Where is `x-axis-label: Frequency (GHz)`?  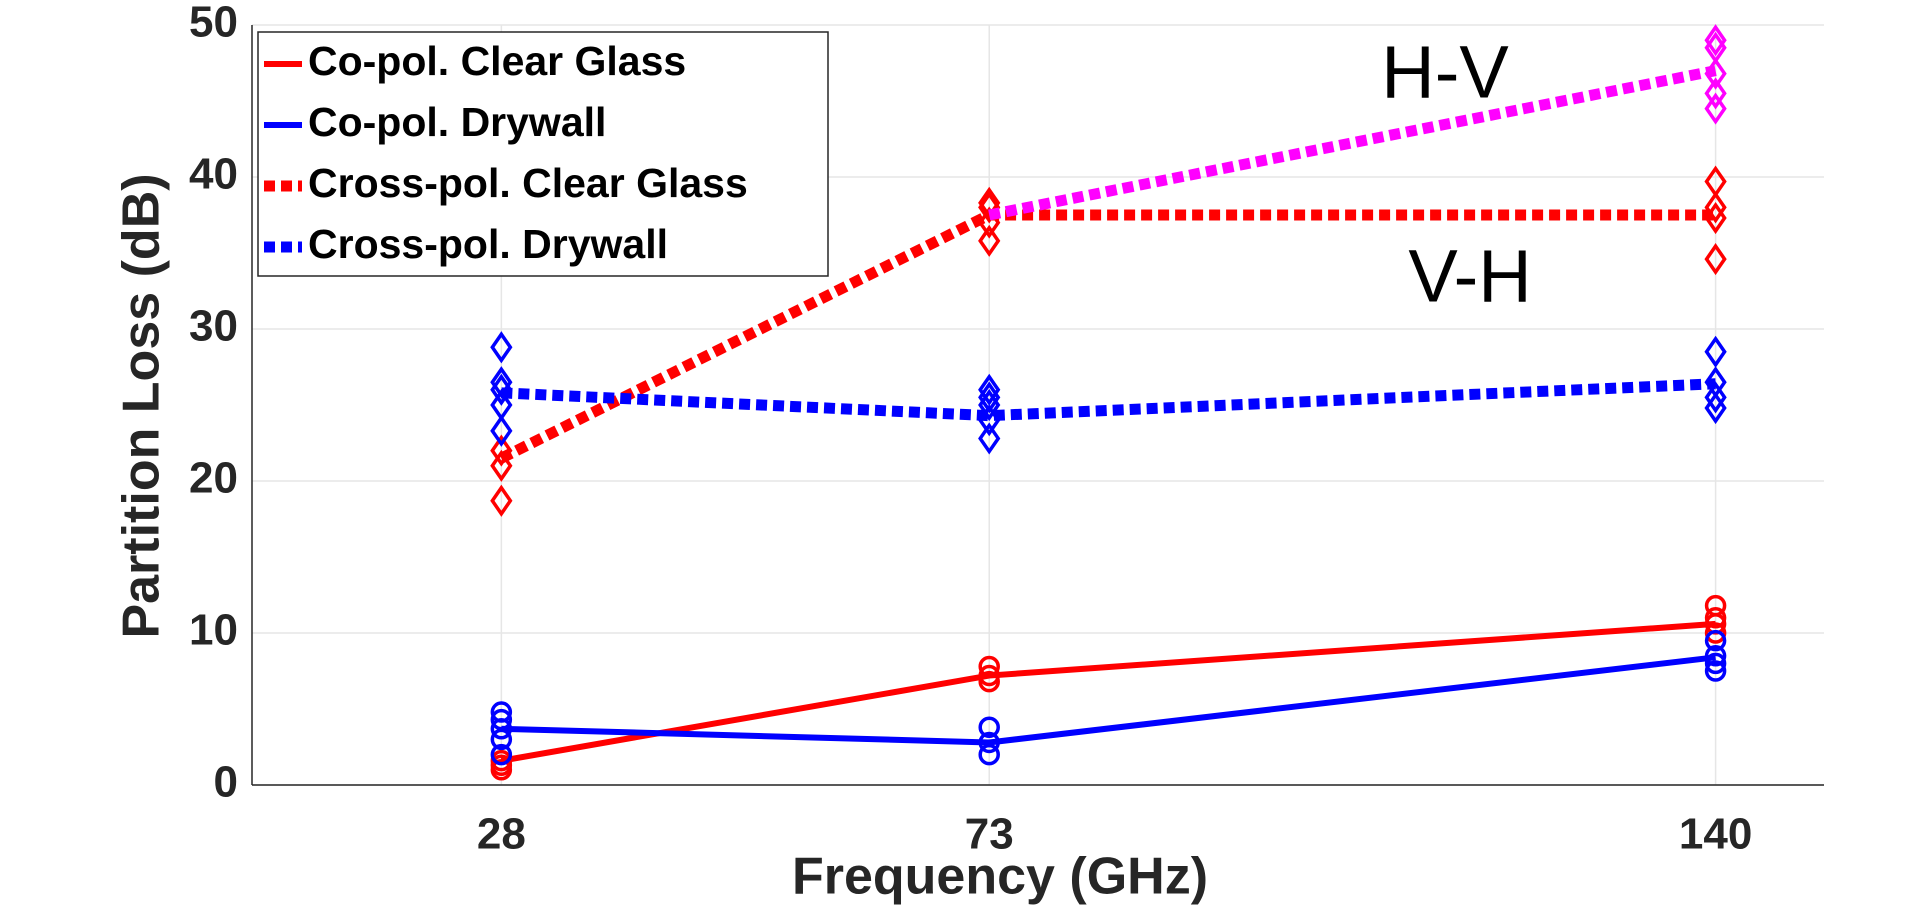
x-axis-label: Frequency (GHz) is located at coordinates (1000, 877).